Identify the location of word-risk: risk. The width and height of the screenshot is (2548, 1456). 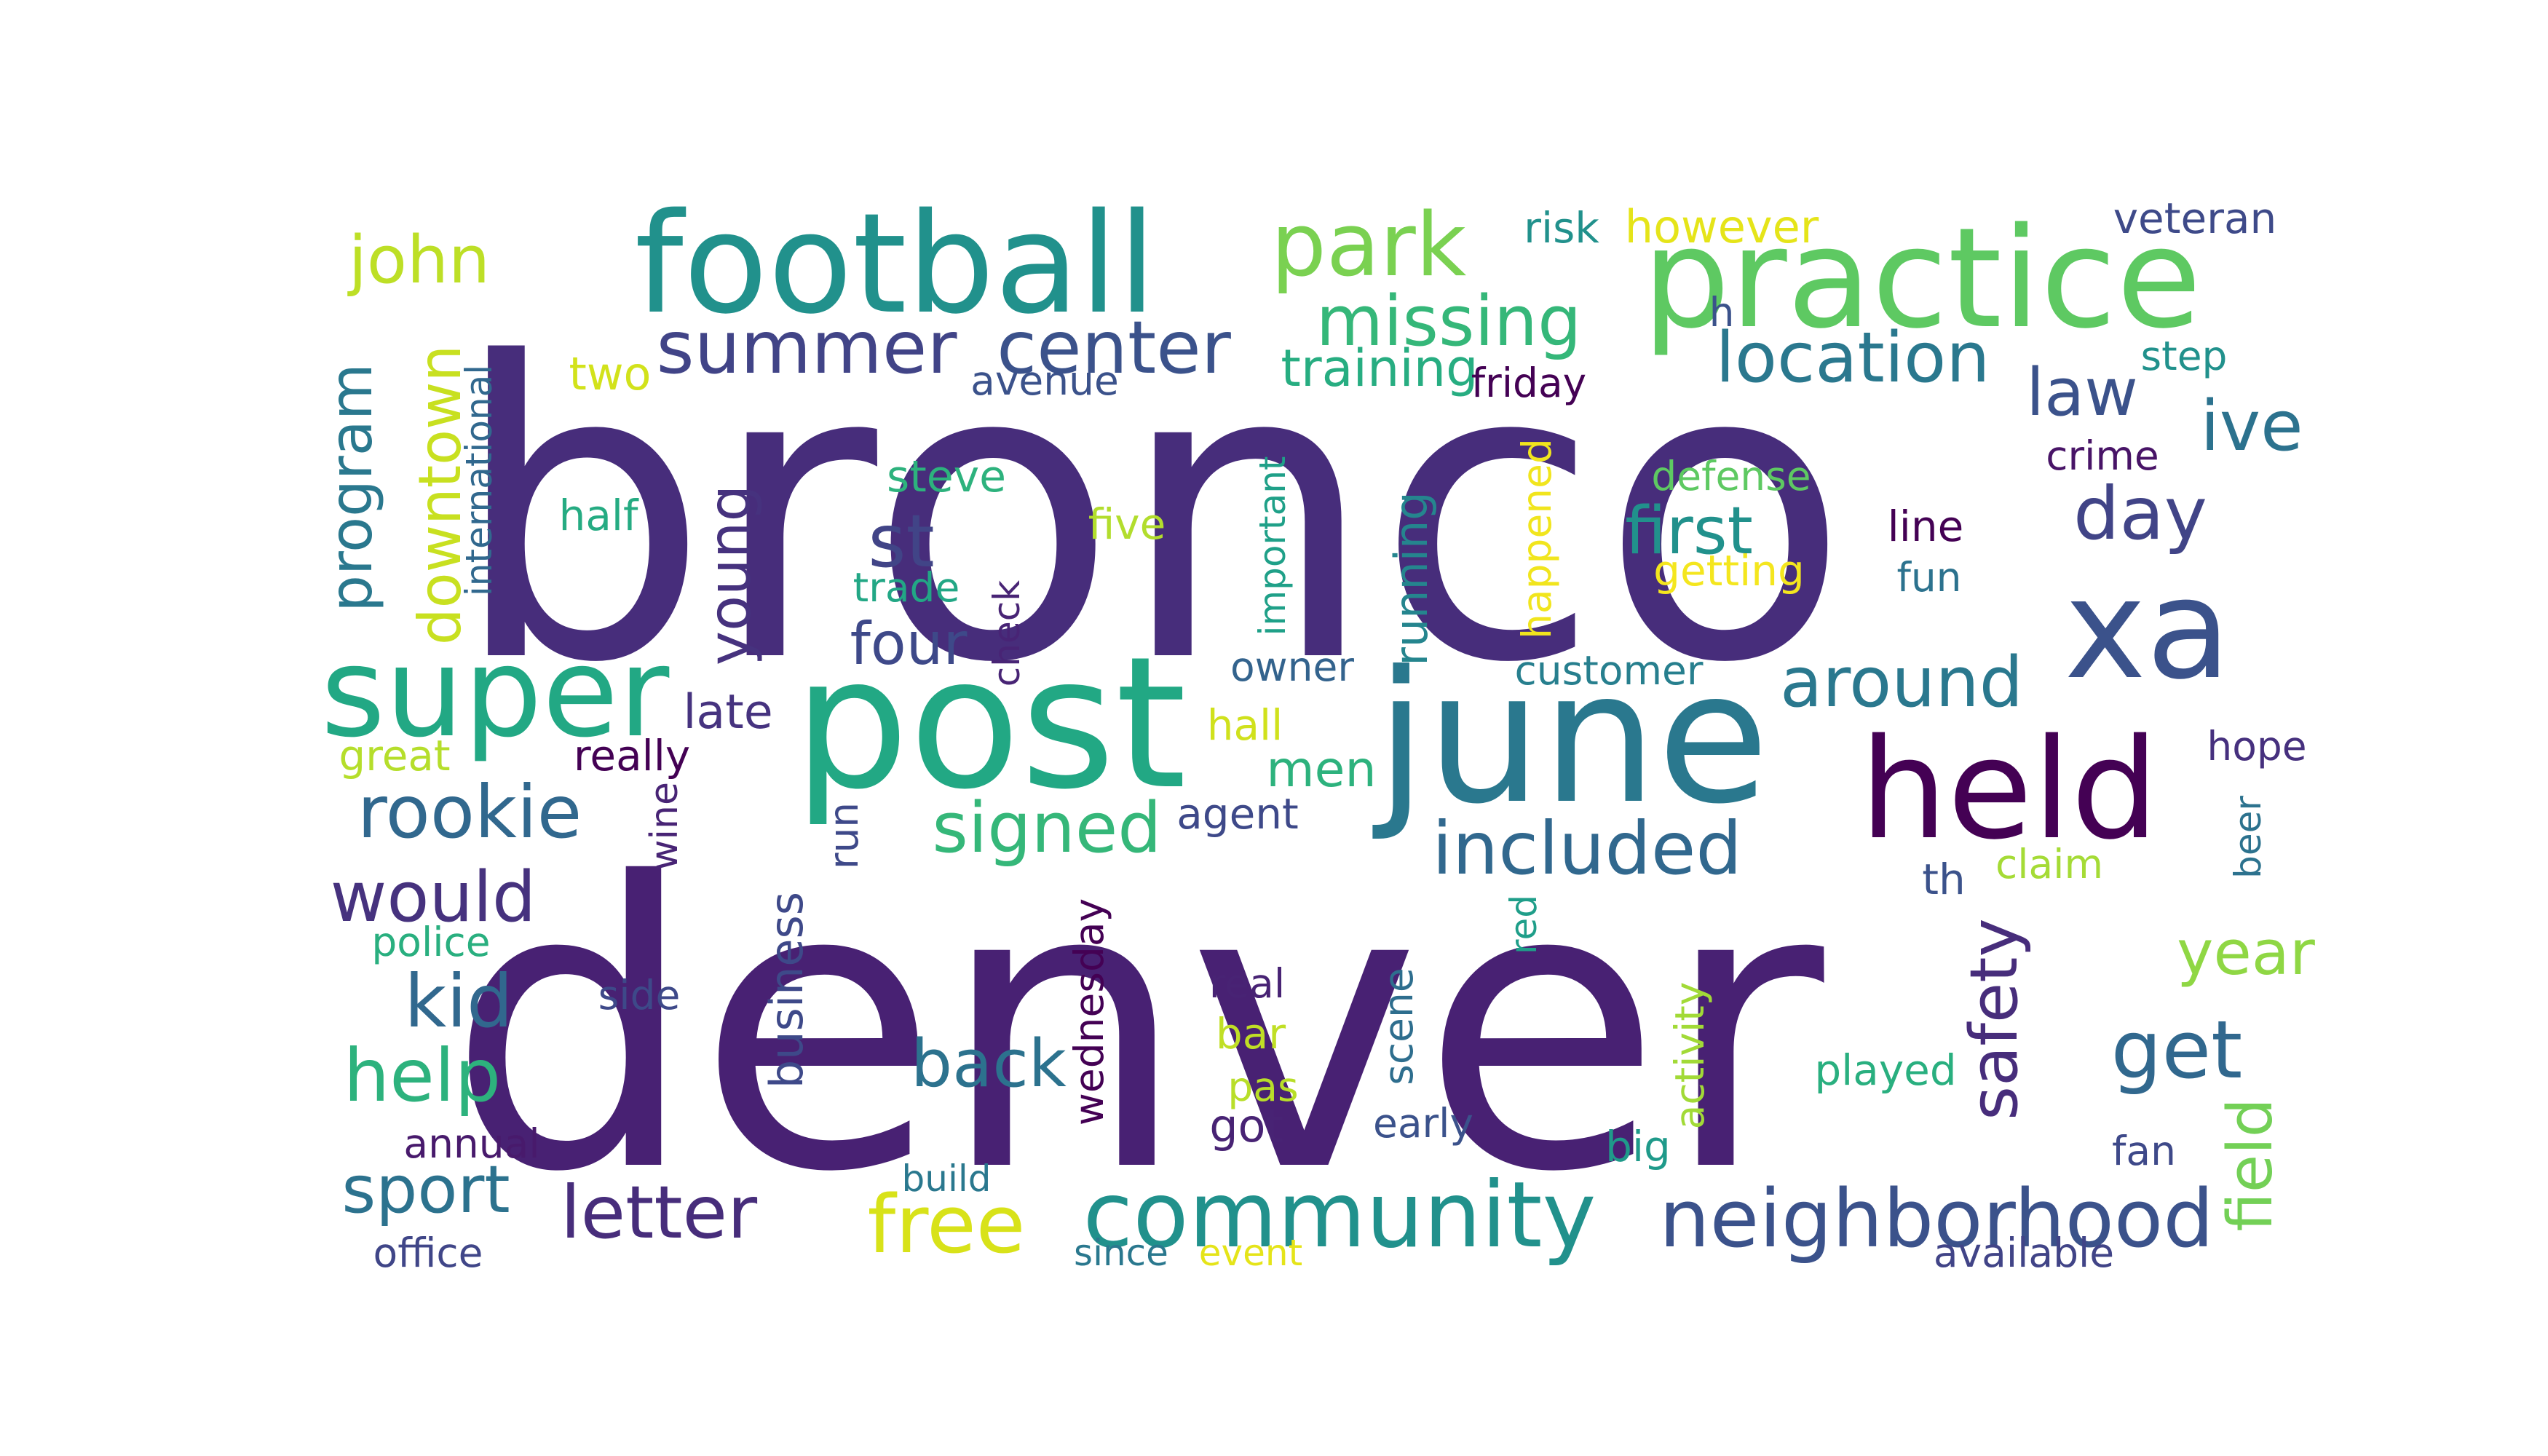
(1561, 228).